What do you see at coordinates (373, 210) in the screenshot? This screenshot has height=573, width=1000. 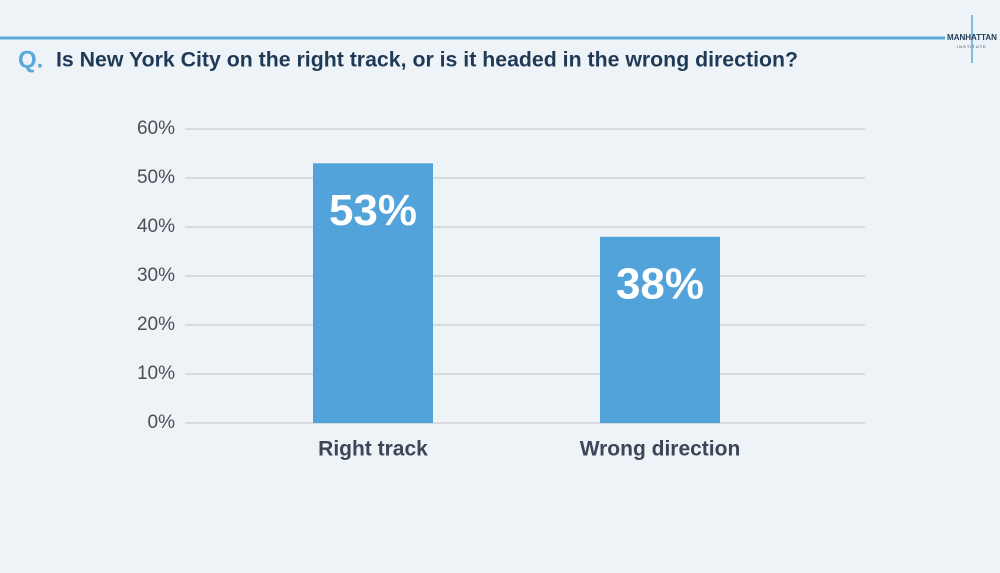 I see `value-label: 53%` at bounding box center [373, 210].